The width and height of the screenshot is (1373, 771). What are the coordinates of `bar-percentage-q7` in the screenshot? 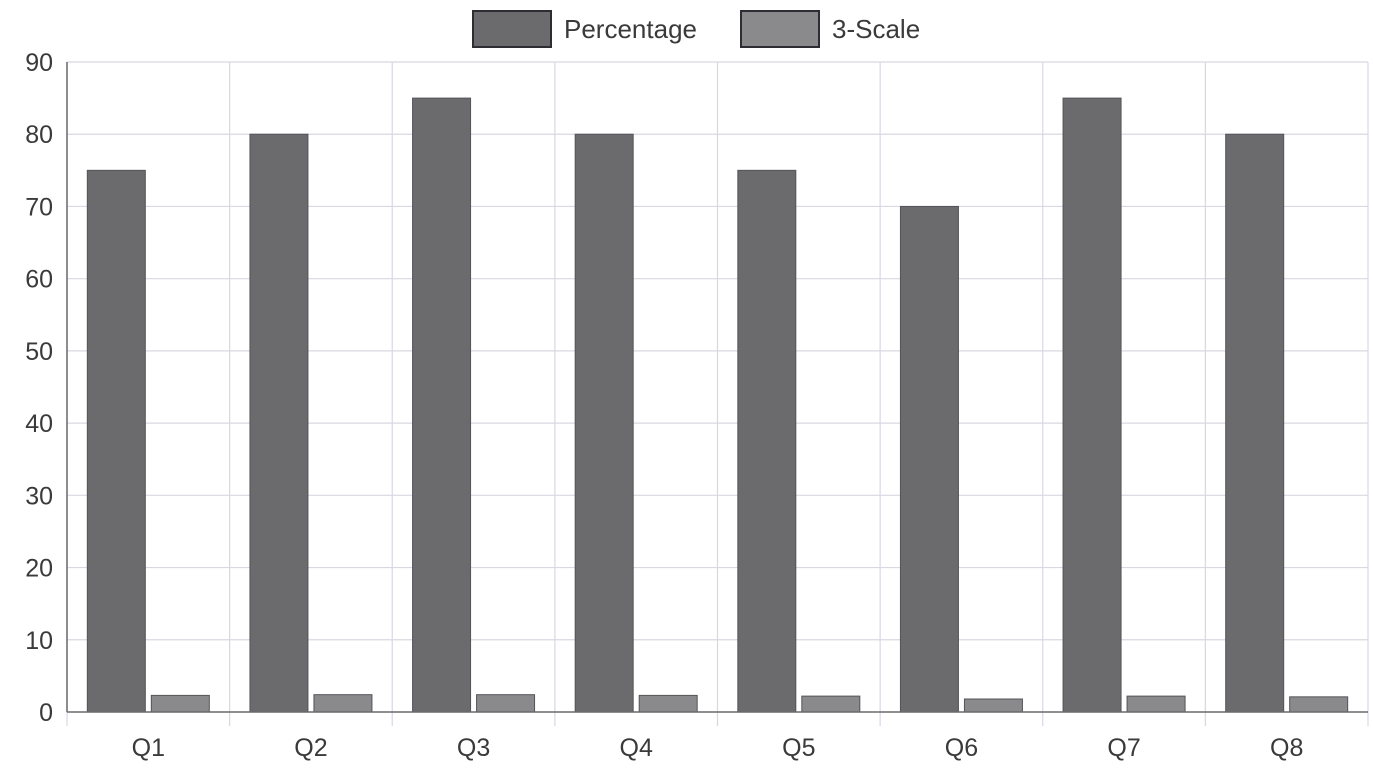 It's located at (1092, 405).